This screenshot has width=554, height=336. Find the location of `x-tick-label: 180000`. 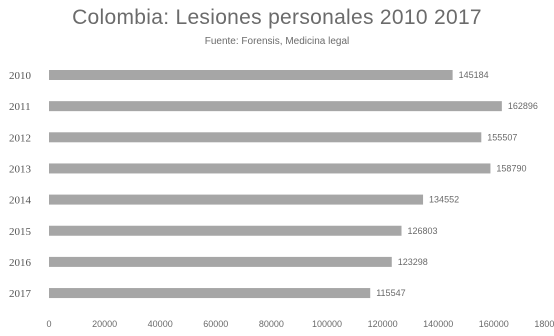

x-tick-label: 180000 is located at coordinates (544, 324).